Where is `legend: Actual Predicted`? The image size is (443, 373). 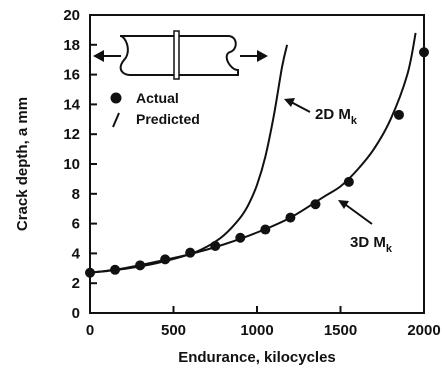 legend: Actual Predicted is located at coordinates (155, 109).